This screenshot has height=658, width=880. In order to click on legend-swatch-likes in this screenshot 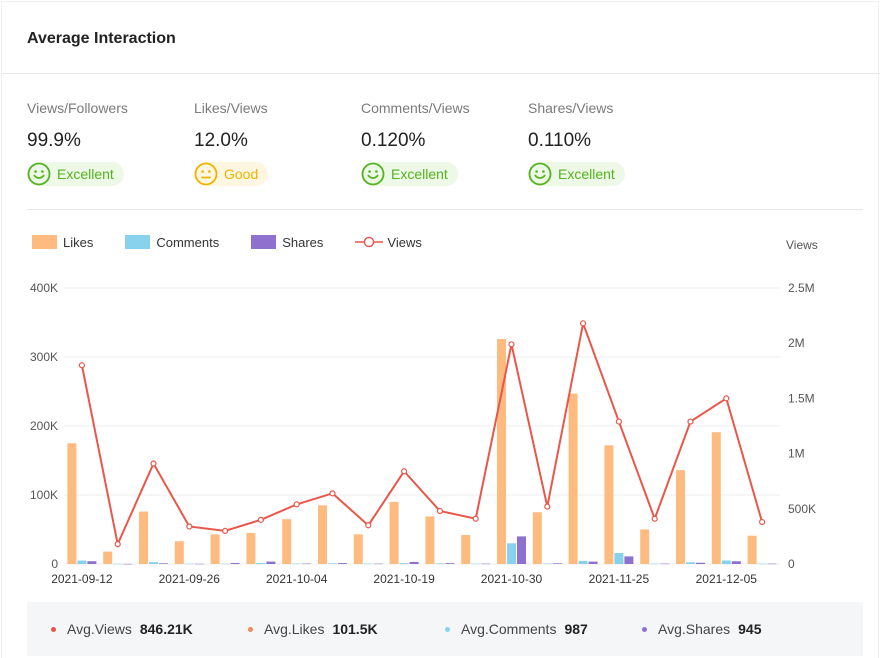, I will do `click(44, 242)`.